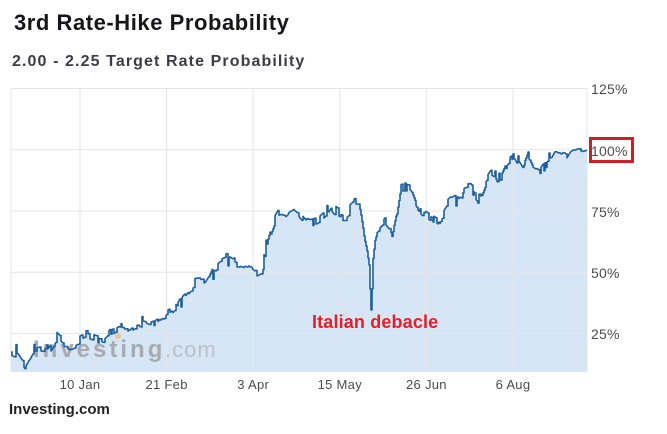 This screenshot has height=434, width=667. Describe the element at coordinates (191, 349) in the screenshot. I see `svg-text: .com` at that location.